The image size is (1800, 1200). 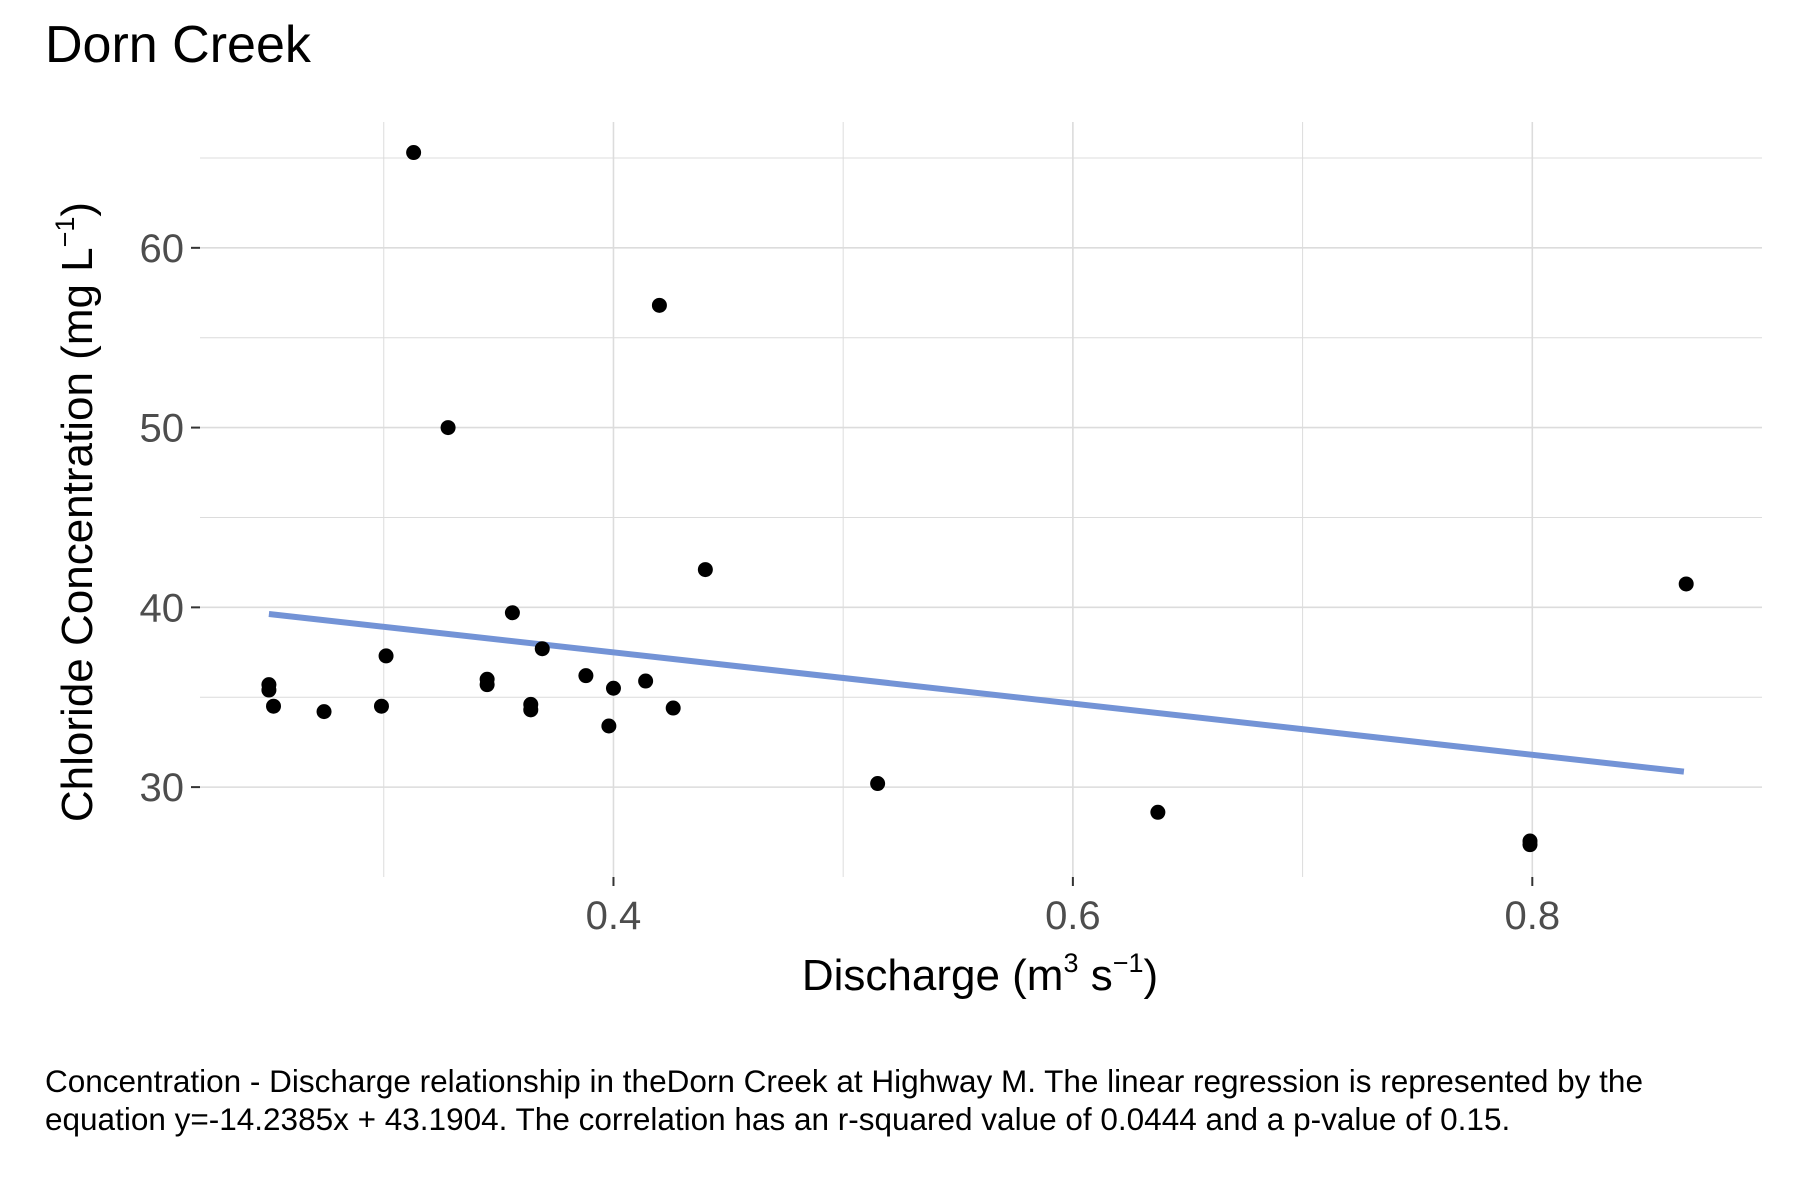 What do you see at coordinates (1151, 975) in the screenshot?
I see `x-axis-title-end: )` at bounding box center [1151, 975].